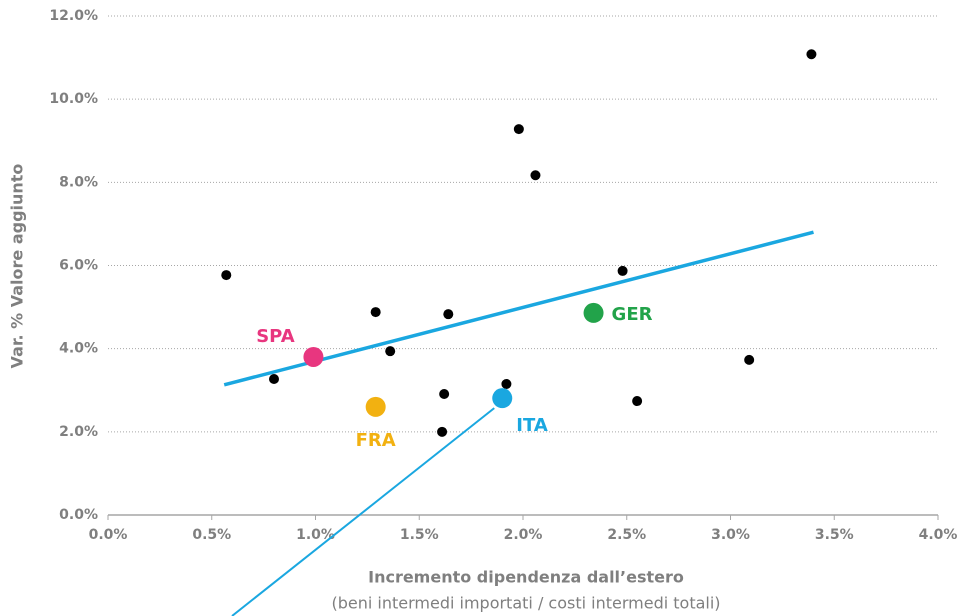 This screenshot has width=961, height=616. I want to click on y-tick-label: 4.0%, so click(78, 349).